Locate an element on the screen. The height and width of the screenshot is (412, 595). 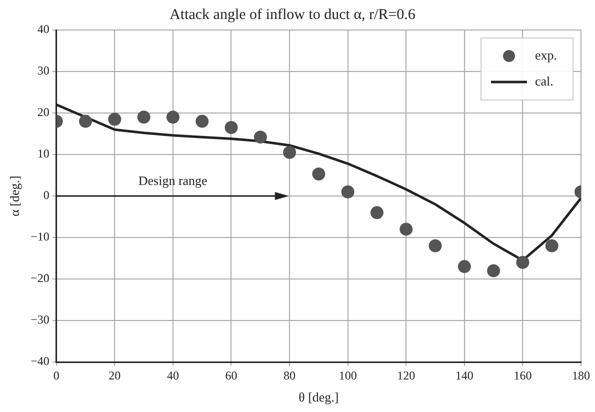
y-tick-label: 30 is located at coordinates (43, 71).